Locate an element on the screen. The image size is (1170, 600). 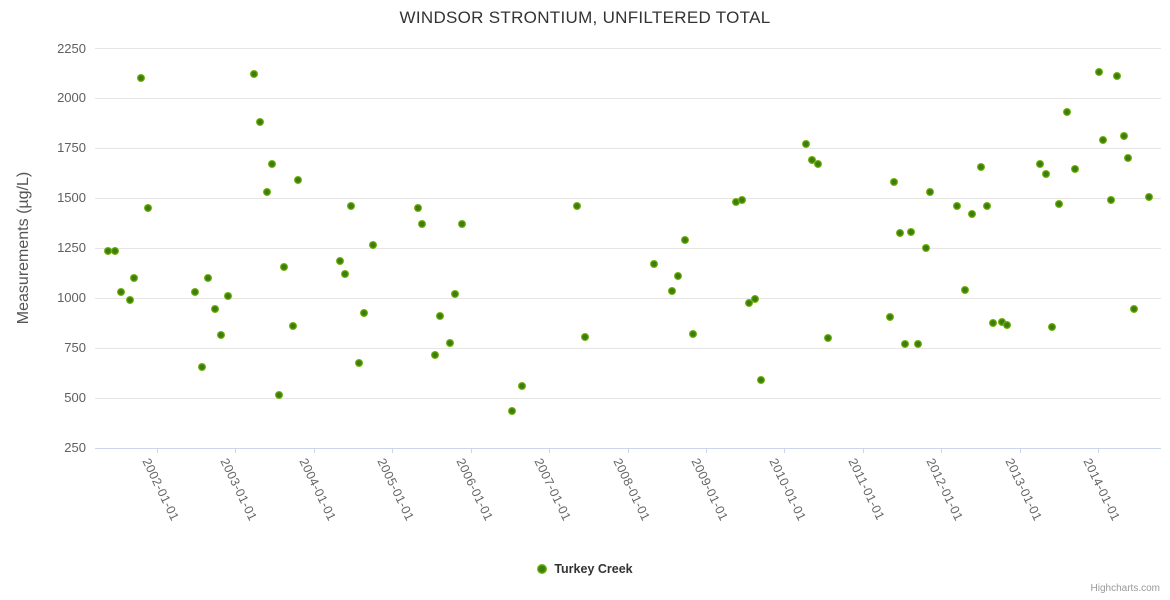
y-tick-label: 2250 is located at coordinates (71, 48).